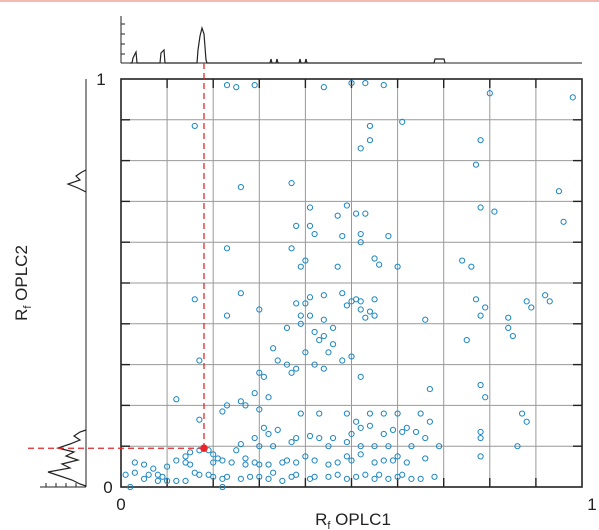 The width and height of the screenshot is (599, 530). What do you see at coordinates (107, 487) in the screenshot?
I see `y-tick-label: 0` at bounding box center [107, 487].